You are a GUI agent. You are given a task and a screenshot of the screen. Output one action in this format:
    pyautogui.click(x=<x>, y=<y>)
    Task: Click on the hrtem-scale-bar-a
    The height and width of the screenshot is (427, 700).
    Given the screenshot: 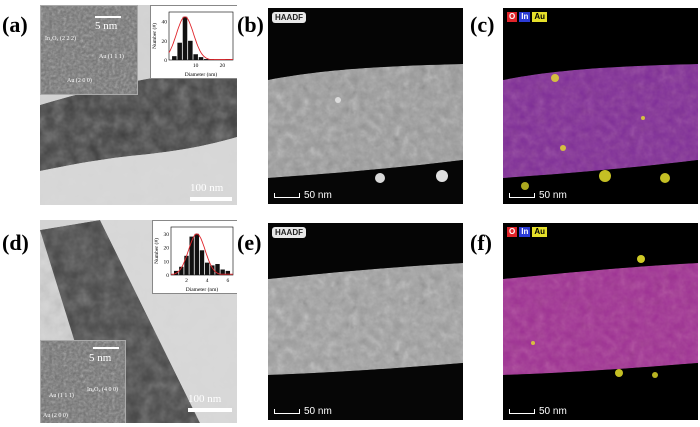 What is the action you would take?
    pyautogui.click(x=108, y=17)
    